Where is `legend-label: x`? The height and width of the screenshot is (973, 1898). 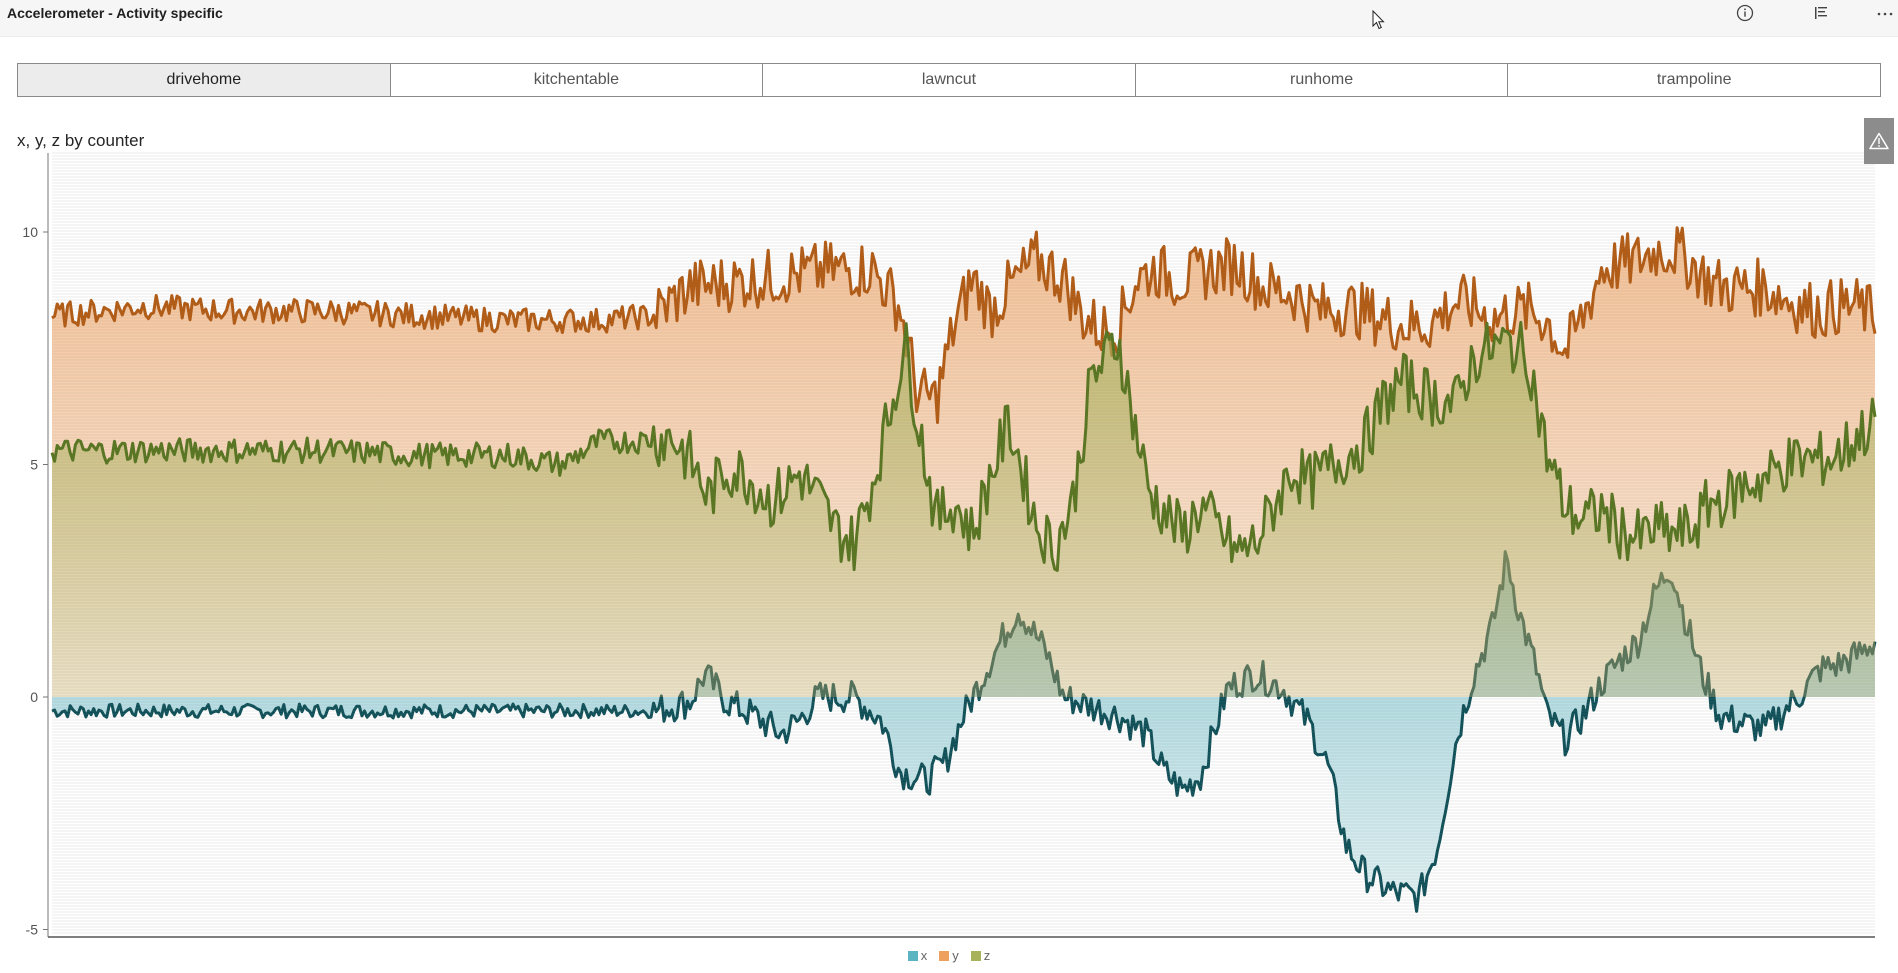 legend-label: x is located at coordinates (924, 955).